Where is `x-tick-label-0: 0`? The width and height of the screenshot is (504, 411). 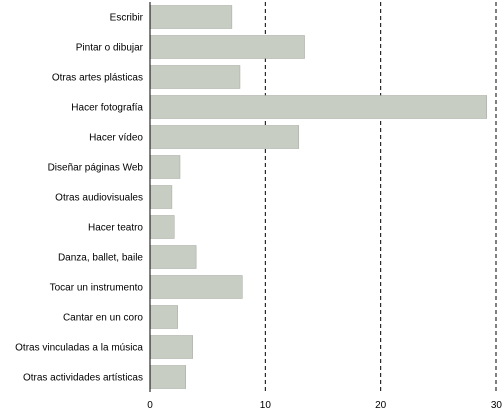
x-tick-label-0: 0 is located at coordinates (150, 405).